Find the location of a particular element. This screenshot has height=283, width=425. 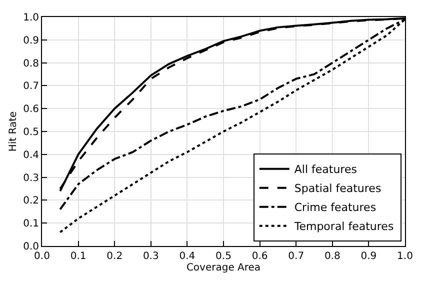

x-tick-label: 0.8 is located at coordinates (332, 256).